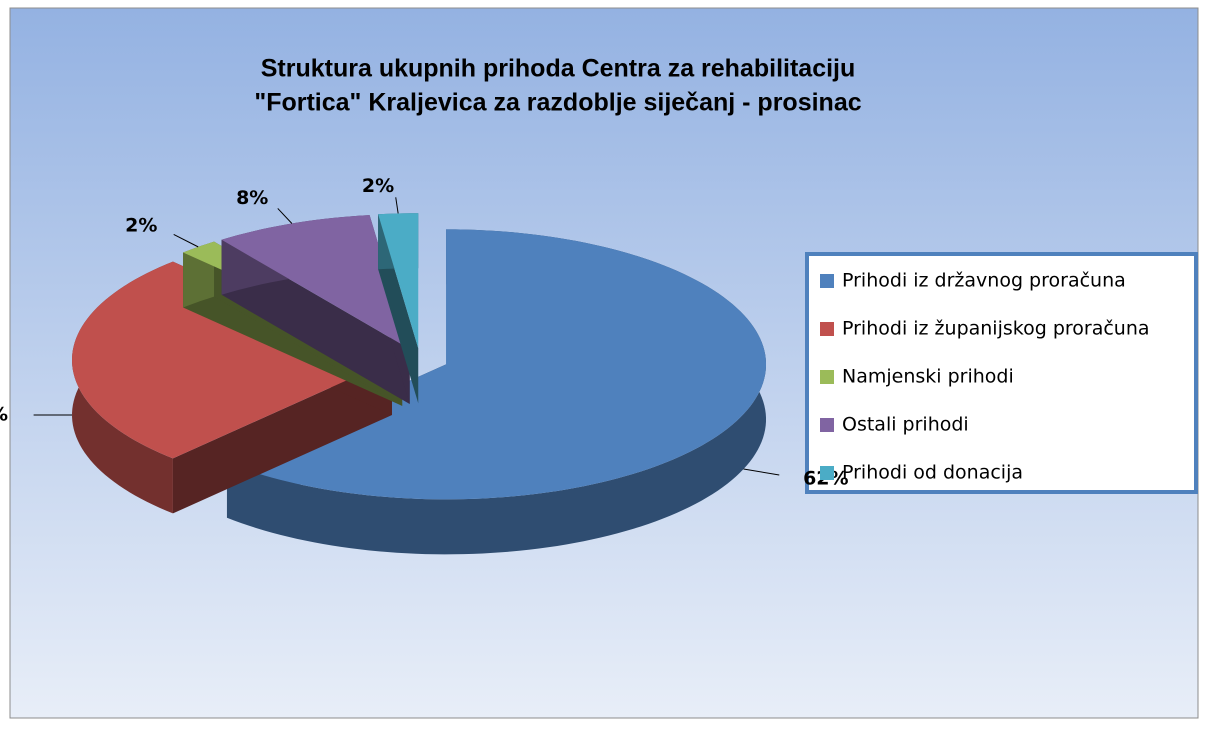  I want to click on legend-label: Prihodi iz županijskog proračuna, so click(996, 329).